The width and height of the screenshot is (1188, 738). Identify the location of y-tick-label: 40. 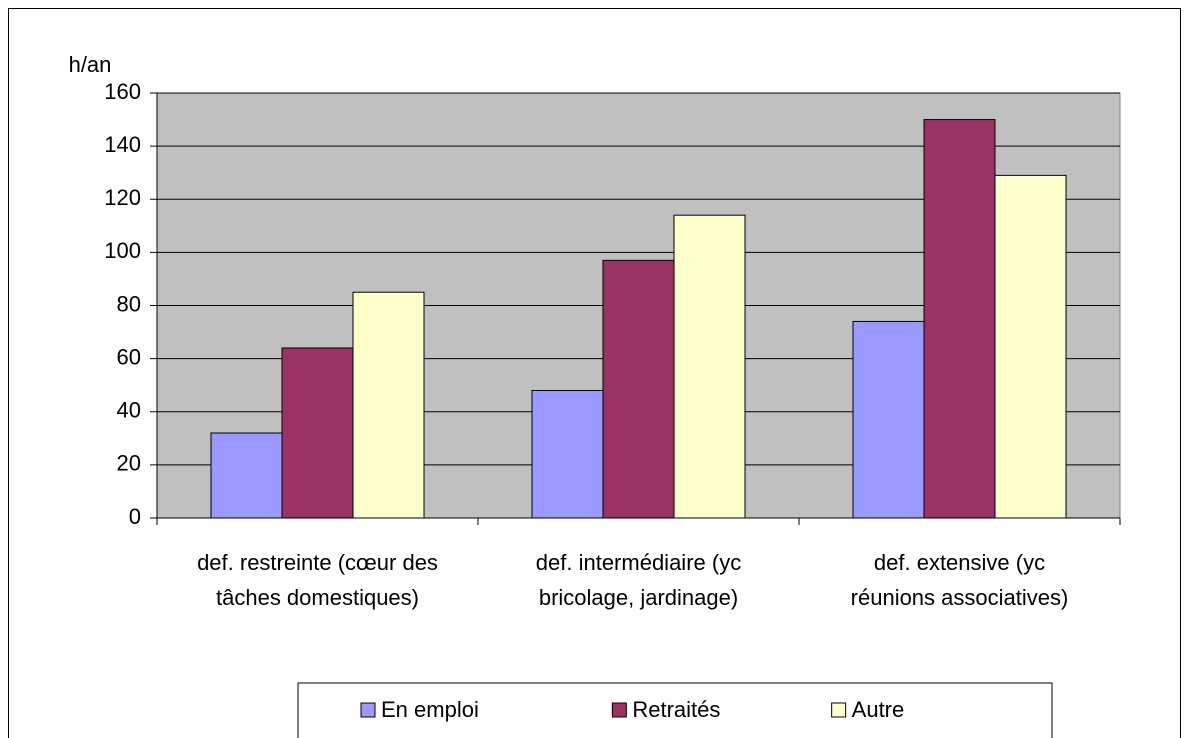
(129, 410).